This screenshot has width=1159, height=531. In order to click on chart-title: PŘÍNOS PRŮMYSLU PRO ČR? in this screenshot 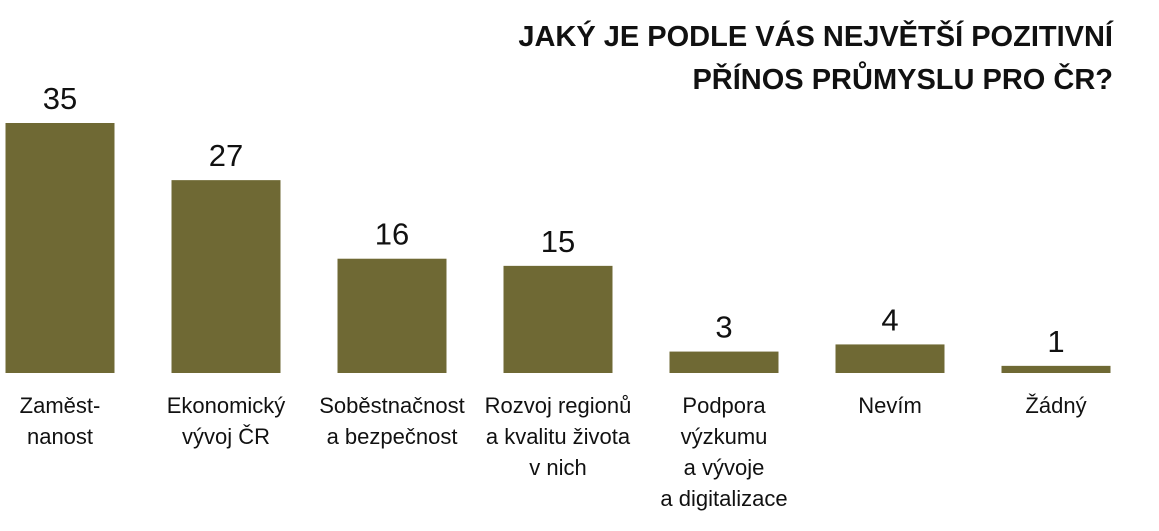, I will do `click(902, 78)`.